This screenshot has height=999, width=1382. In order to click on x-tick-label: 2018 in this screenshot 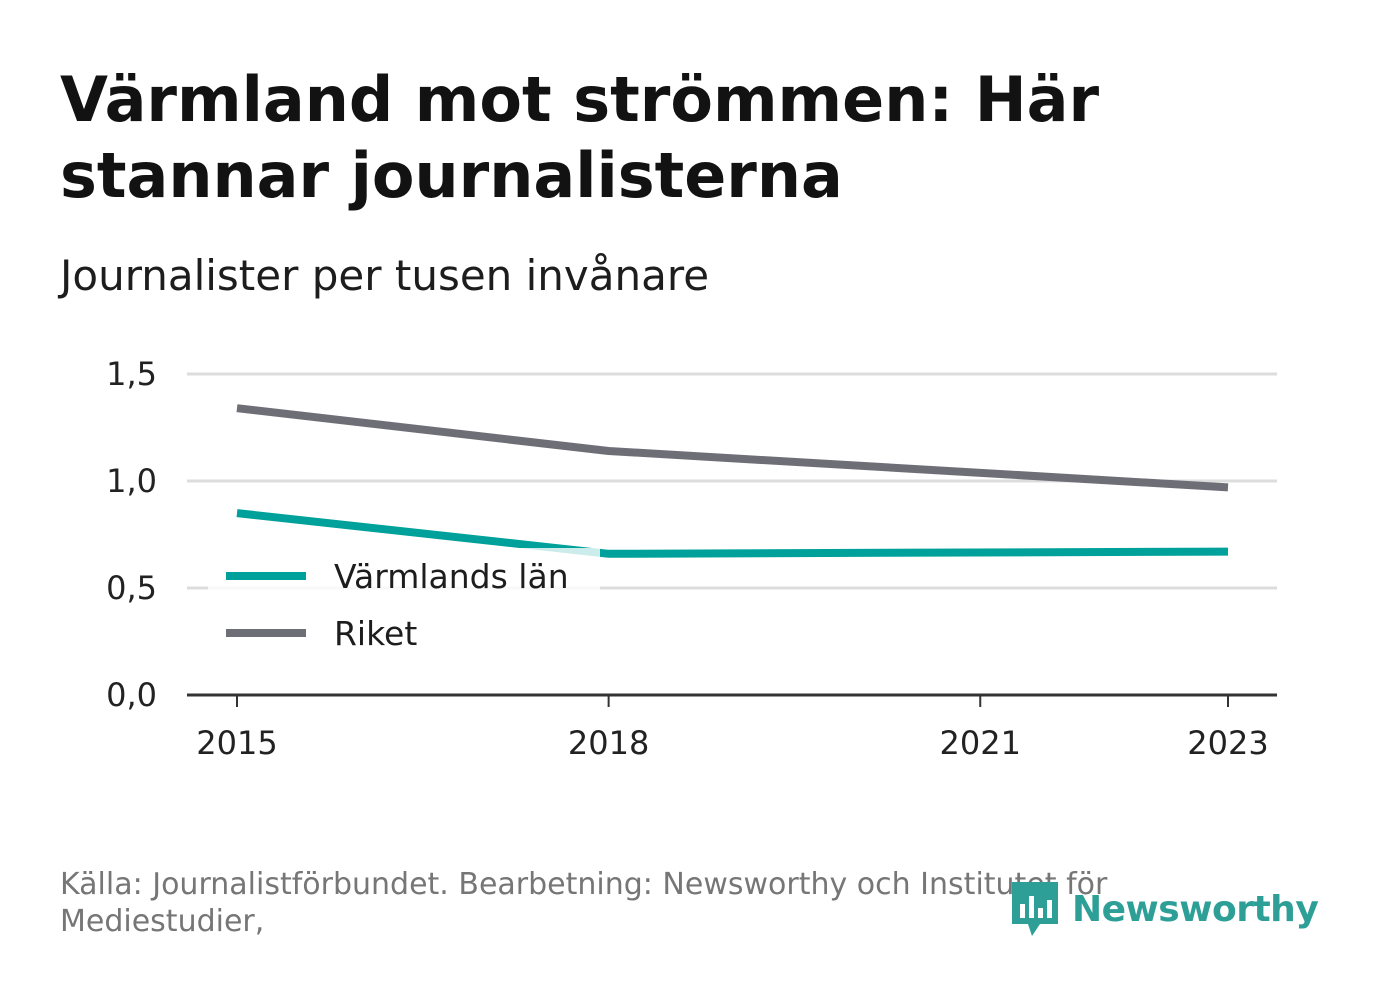, I will do `click(608, 743)`.